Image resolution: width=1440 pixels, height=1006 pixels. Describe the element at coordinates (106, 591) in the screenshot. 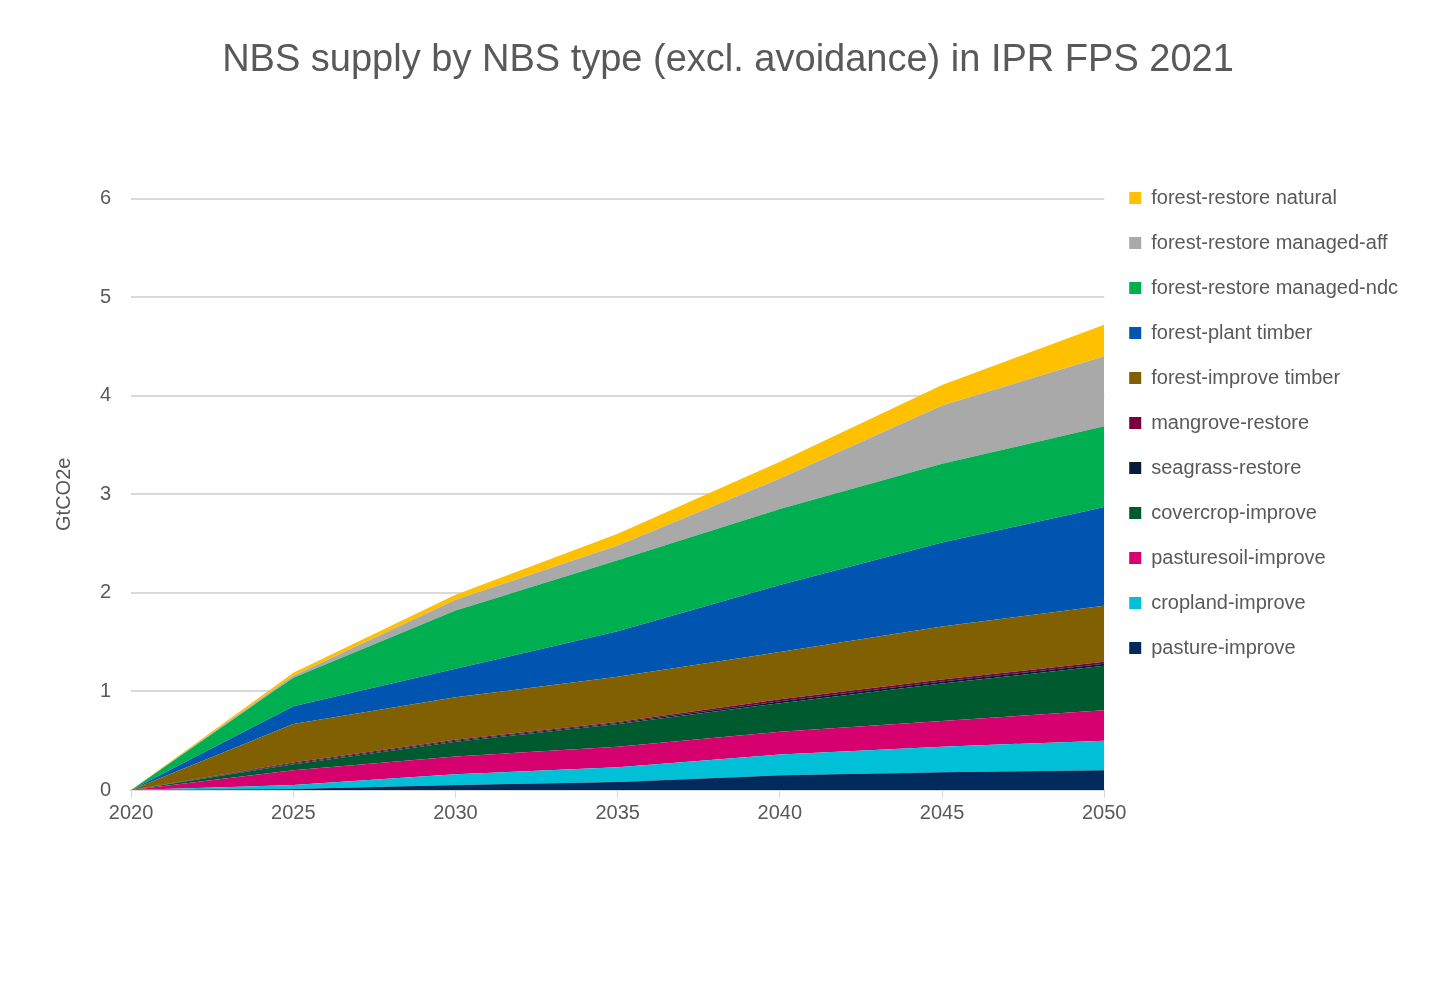

I see `y-tick-label: 2` at that location.